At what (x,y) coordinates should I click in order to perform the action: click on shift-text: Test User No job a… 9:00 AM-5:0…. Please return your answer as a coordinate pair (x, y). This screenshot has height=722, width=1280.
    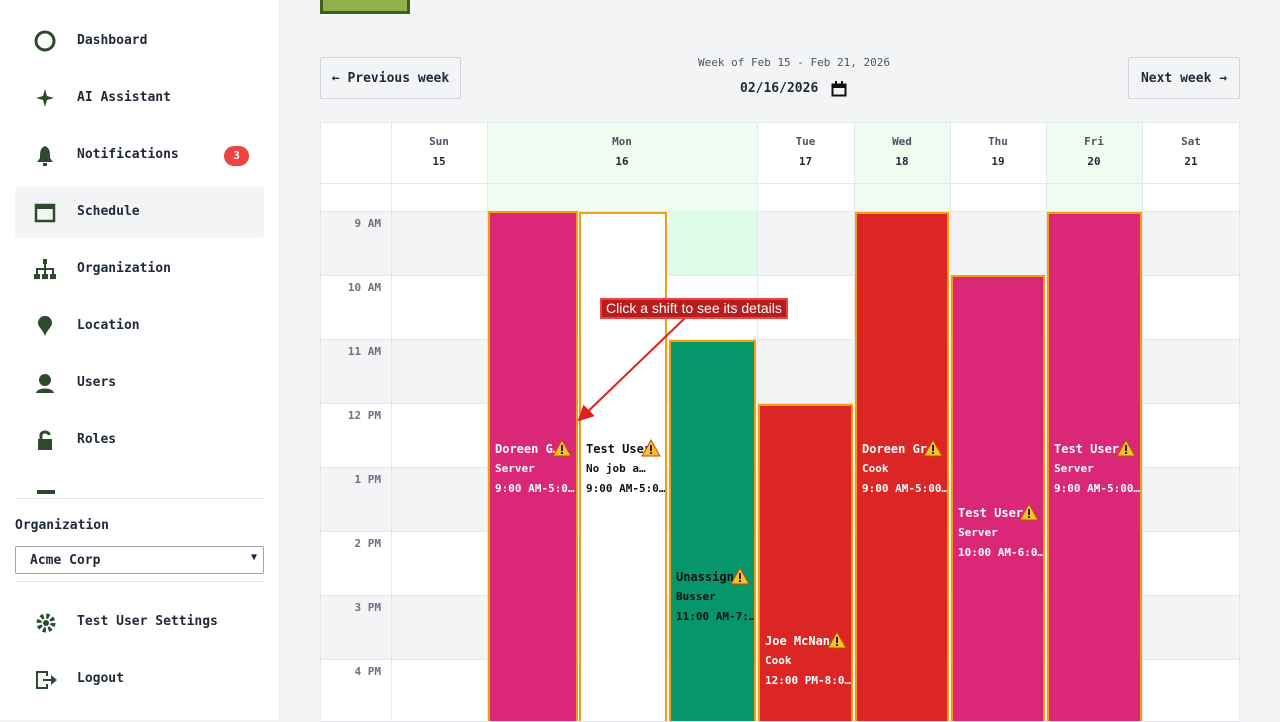
    Looking at the image, I should click on (626, 469).